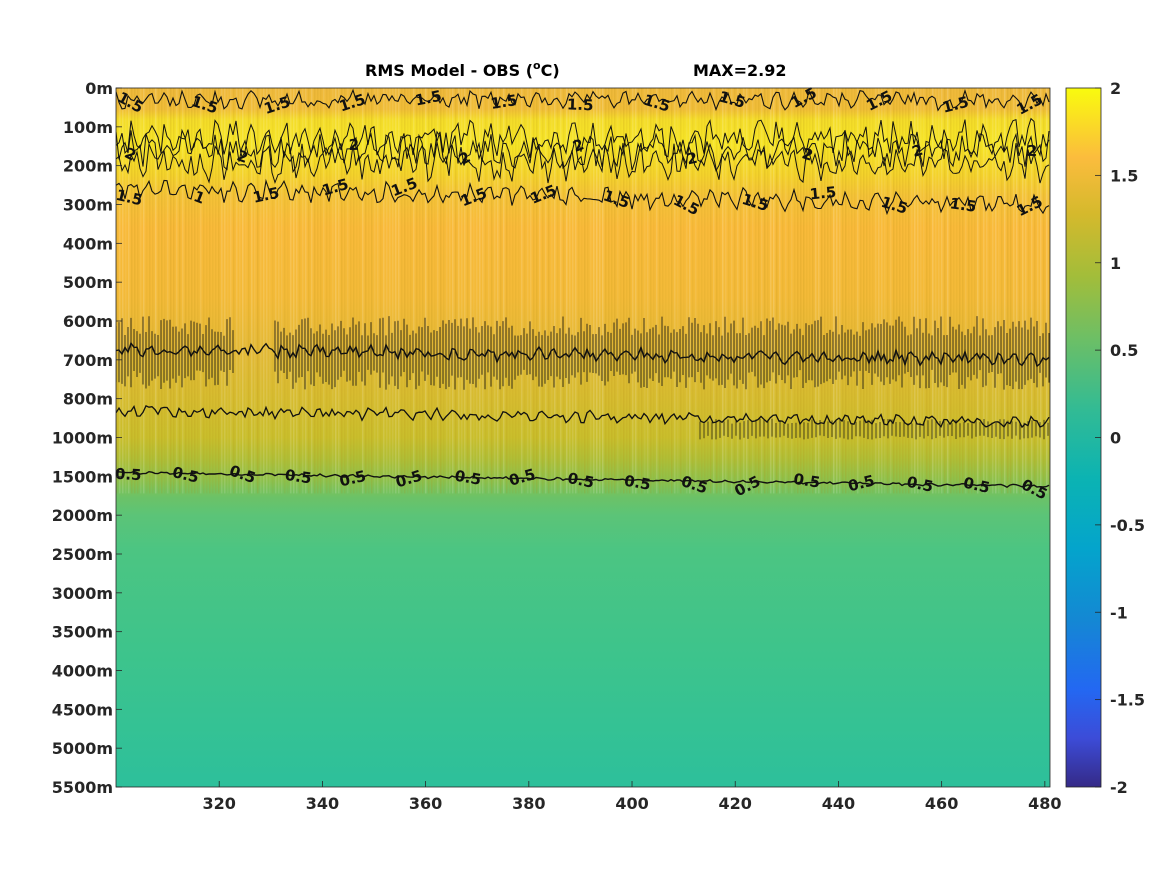  What do you see at coordinates (82, 748) in the screenshot?
I see `y-tick-label: 5000m` at bounding box center [82, 748].